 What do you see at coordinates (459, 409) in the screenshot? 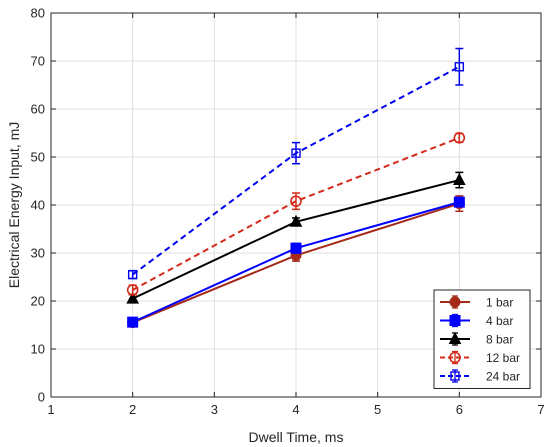
I see `x-tick-label: 6` at bounding box center [459, 409].